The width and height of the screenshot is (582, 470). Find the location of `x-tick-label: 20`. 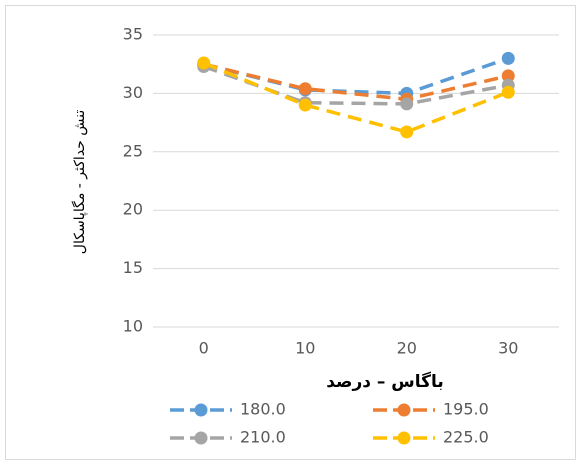

x-tick-label: 20 is located at coordinates (407, 348).